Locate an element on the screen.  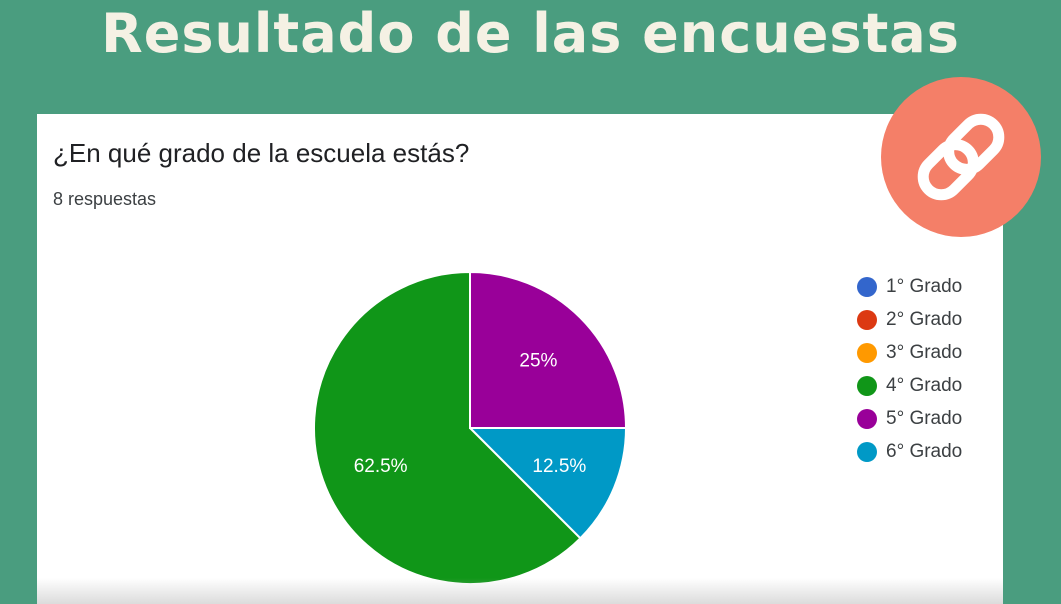
page-title: Resultado de las encuestas is located at coordinates (530, 33).